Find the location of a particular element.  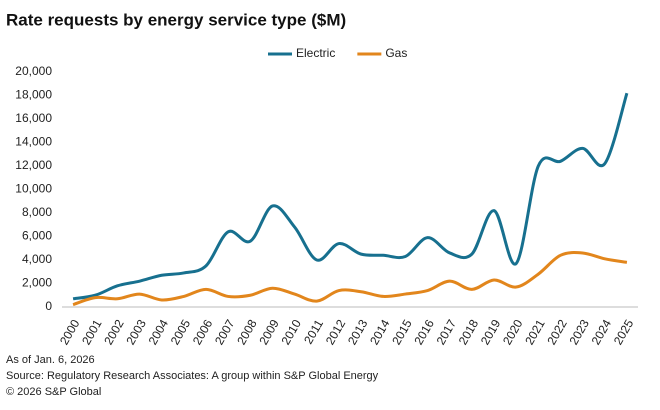

x-tick-label: 2014 is located at coordinates (380, 332).